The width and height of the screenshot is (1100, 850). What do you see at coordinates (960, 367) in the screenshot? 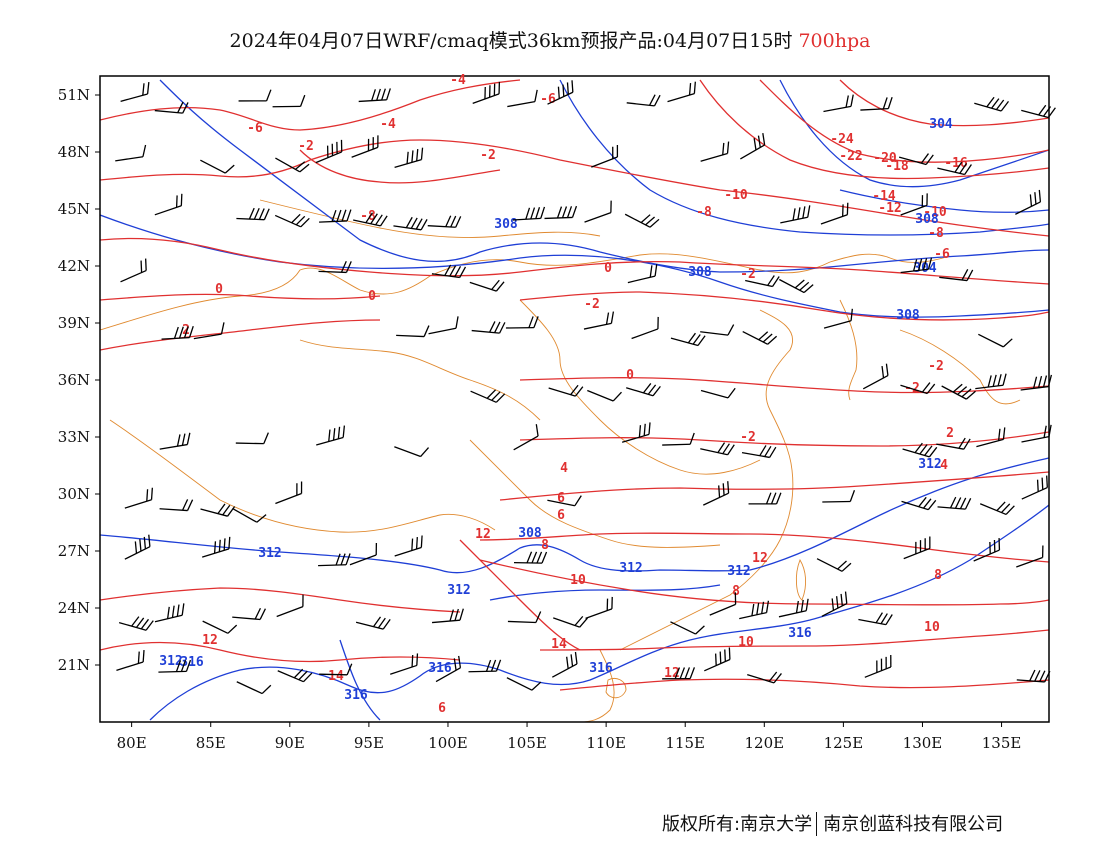
I see `japan-coast` at bounding box center [960, 367].